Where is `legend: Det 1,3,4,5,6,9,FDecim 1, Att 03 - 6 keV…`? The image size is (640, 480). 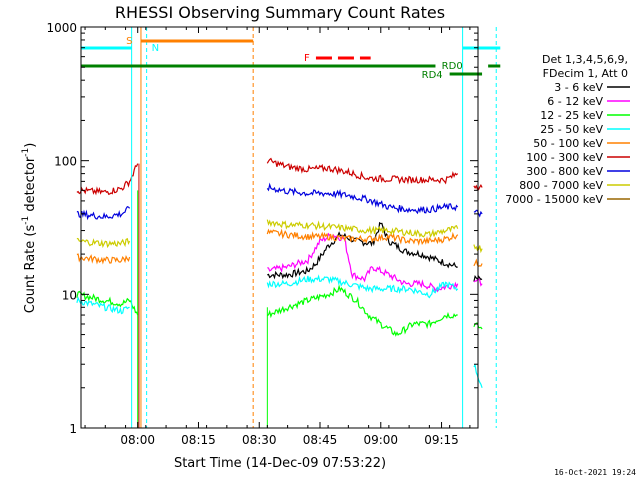 legend: Det 1,3,4,5,6,9,FDecim 1, Att 03 - 6 keV… is located at coordinates (567, 129).